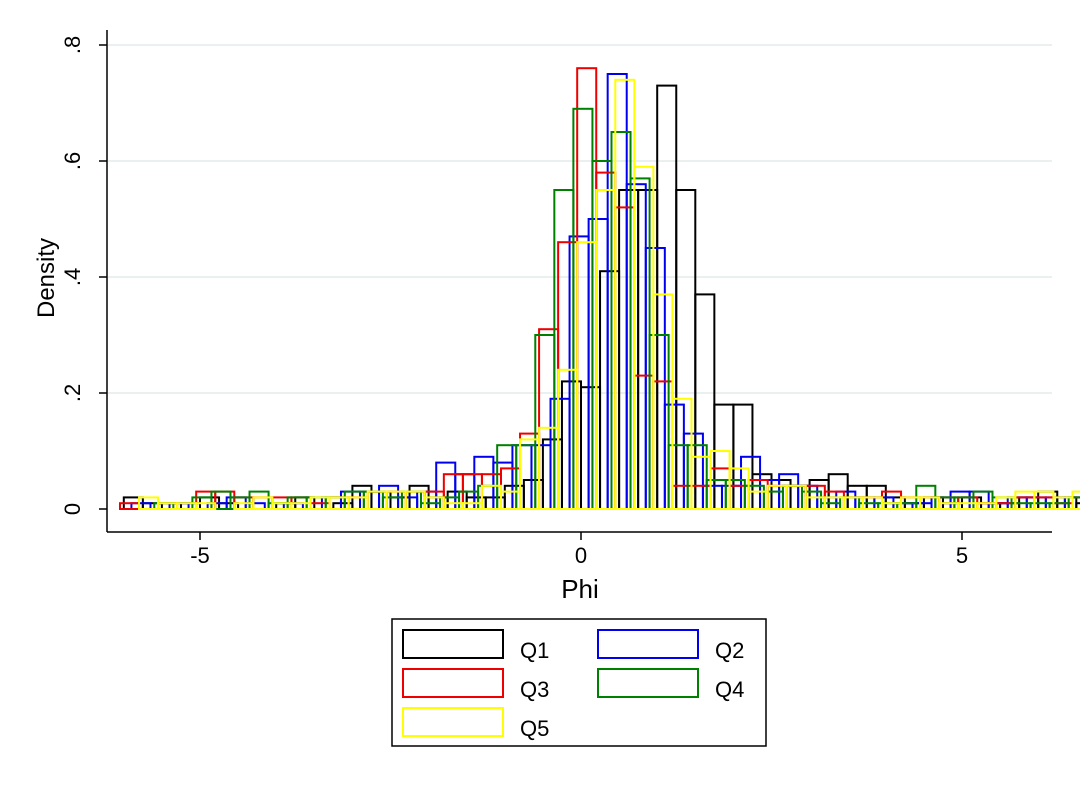 The image size is (1080, 790). What do you see at coordinates (453, 644) in the screenshot?
I see `legend-swatch-Q1` at bounding box center [453, 644].